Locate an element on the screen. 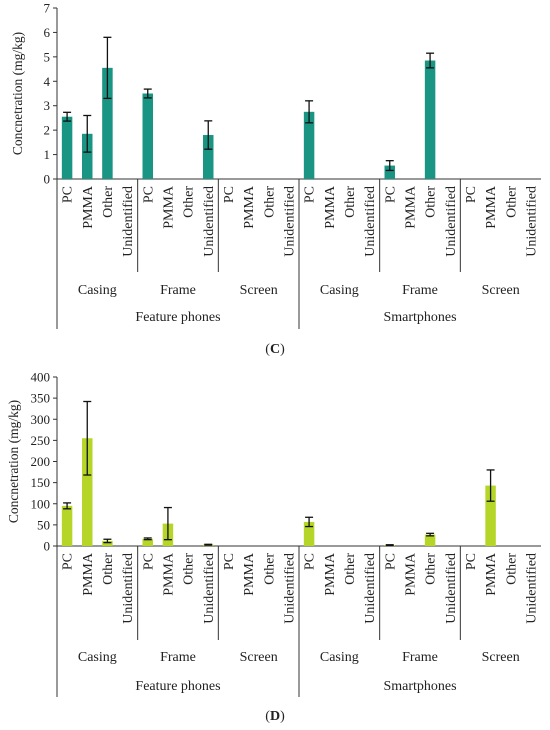 The height and width of the screenshot is (730, 550). bar-feature-phones-casing-other is located at coordinates (107, 123).